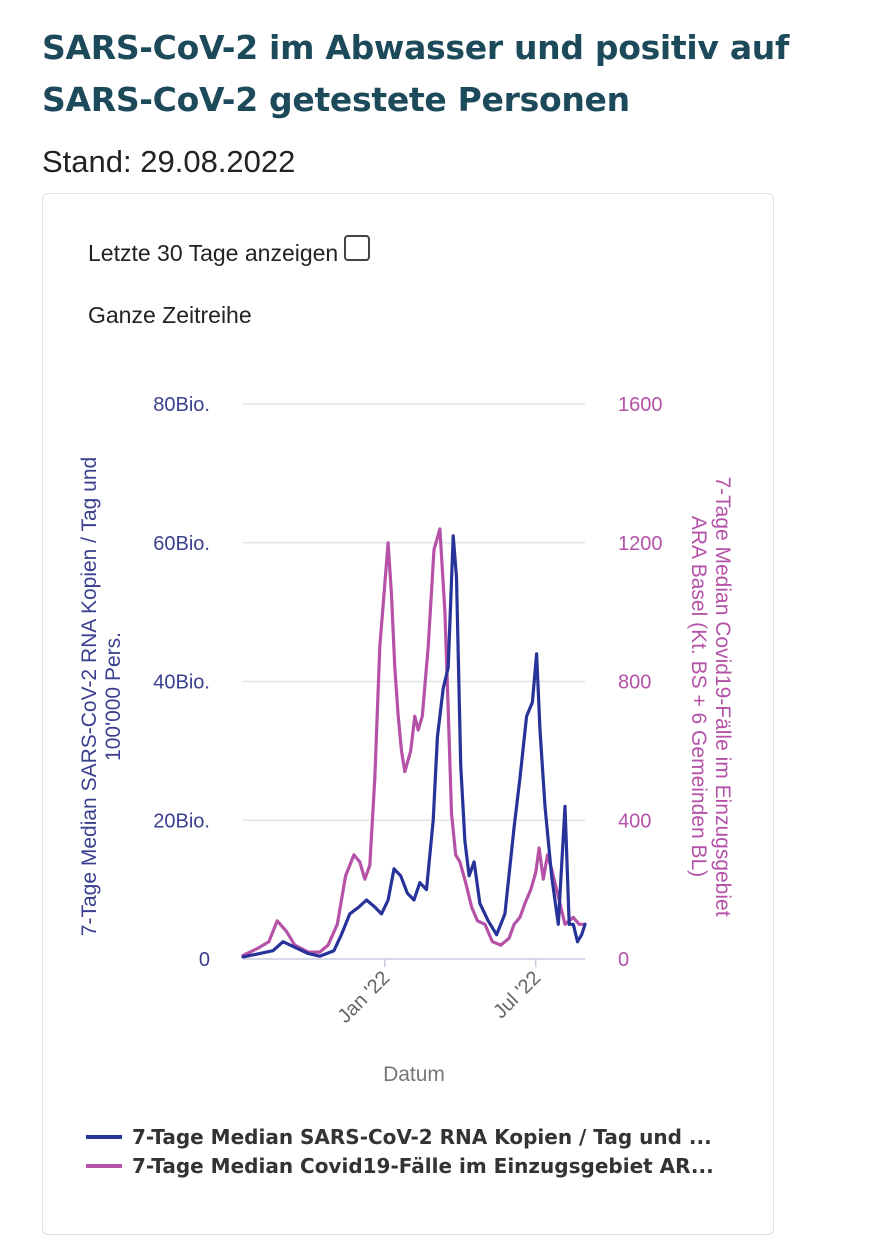  Describe the element at coordinates (640, 405) in the screenshot. I see `y-right-tick-label: 1600` at that location.